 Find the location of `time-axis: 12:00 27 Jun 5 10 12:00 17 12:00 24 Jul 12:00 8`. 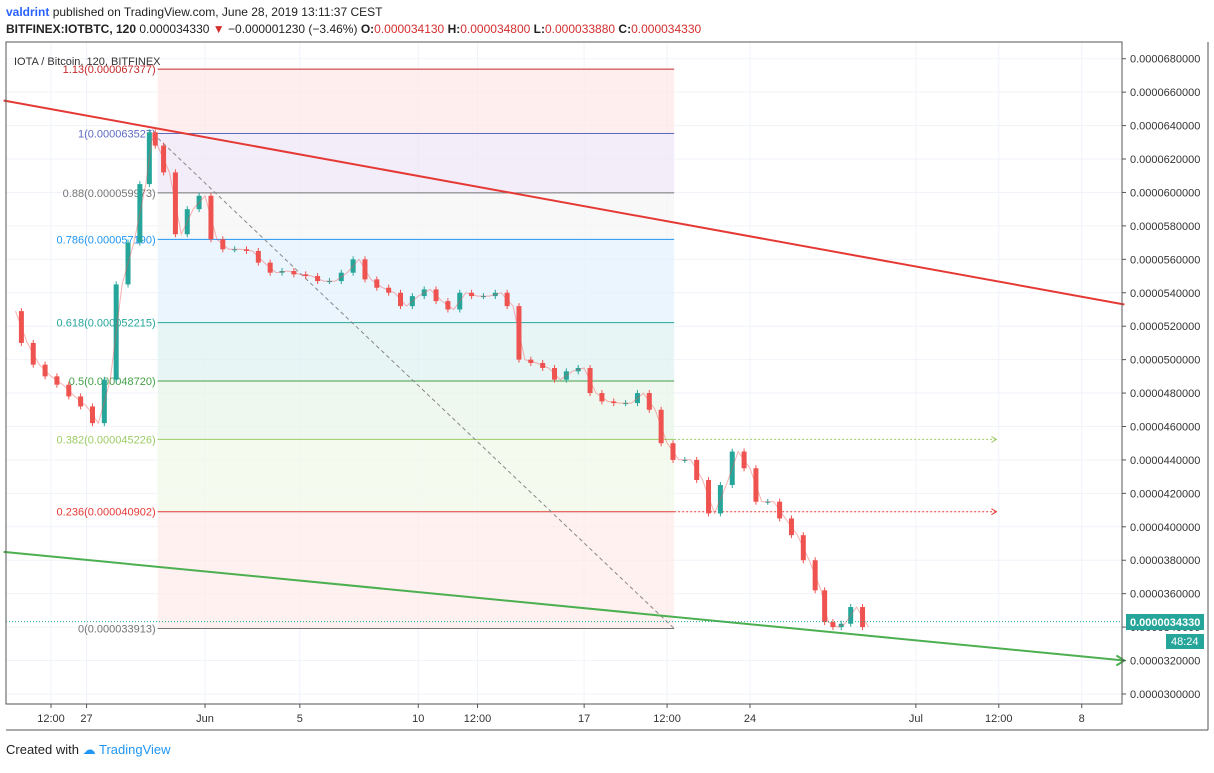

time-axis: 12:00 27 Jun 5 10 12:00 17 12:00 24 Jul 12:00 8 is located at coordinates (561, 714).